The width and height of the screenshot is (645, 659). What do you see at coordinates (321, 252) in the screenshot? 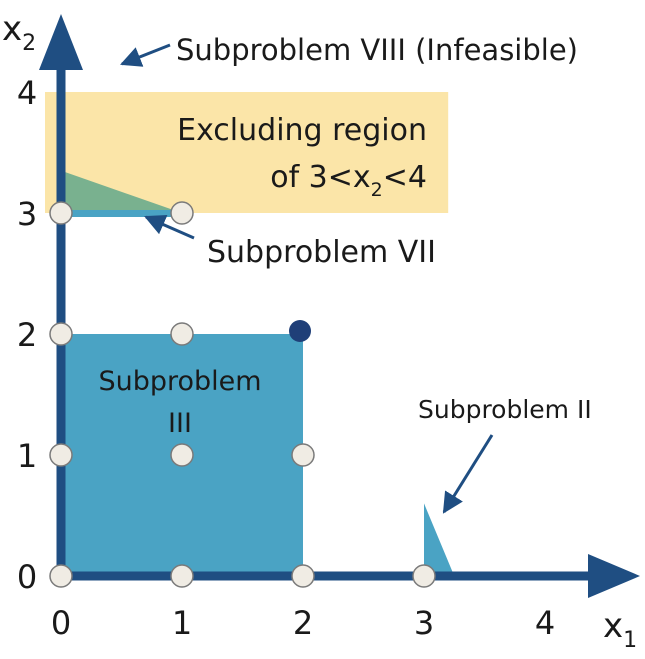
I see `sub-vii-label: Subproblem VII` at bounding box center [321, 252].